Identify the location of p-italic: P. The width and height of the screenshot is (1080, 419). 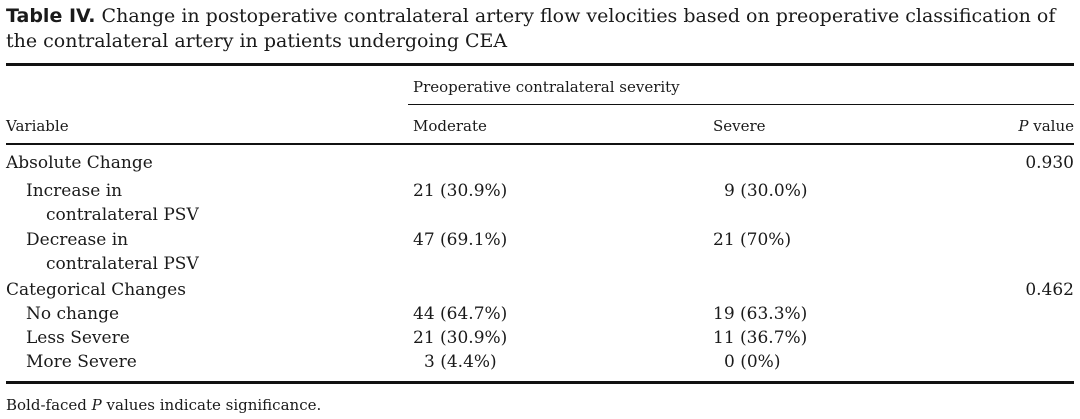
(1023, 126).